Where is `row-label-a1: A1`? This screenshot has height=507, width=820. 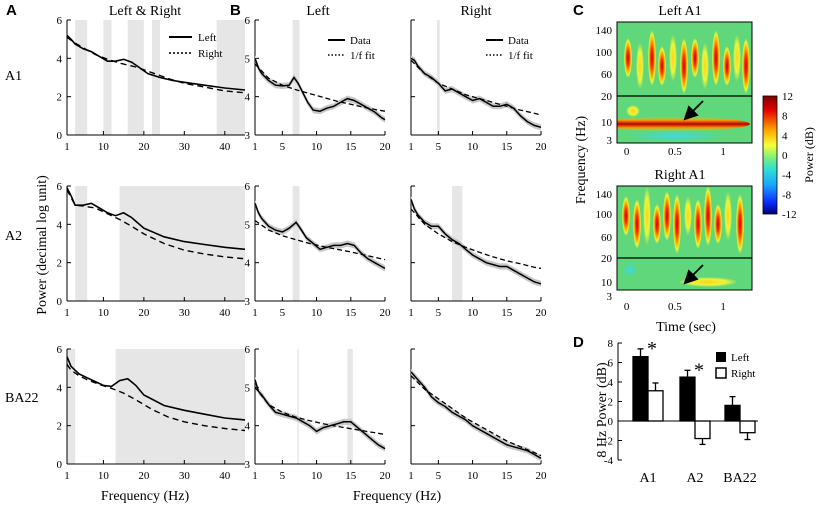
row-label-a1: A1 is located at coordinates (13, 76).